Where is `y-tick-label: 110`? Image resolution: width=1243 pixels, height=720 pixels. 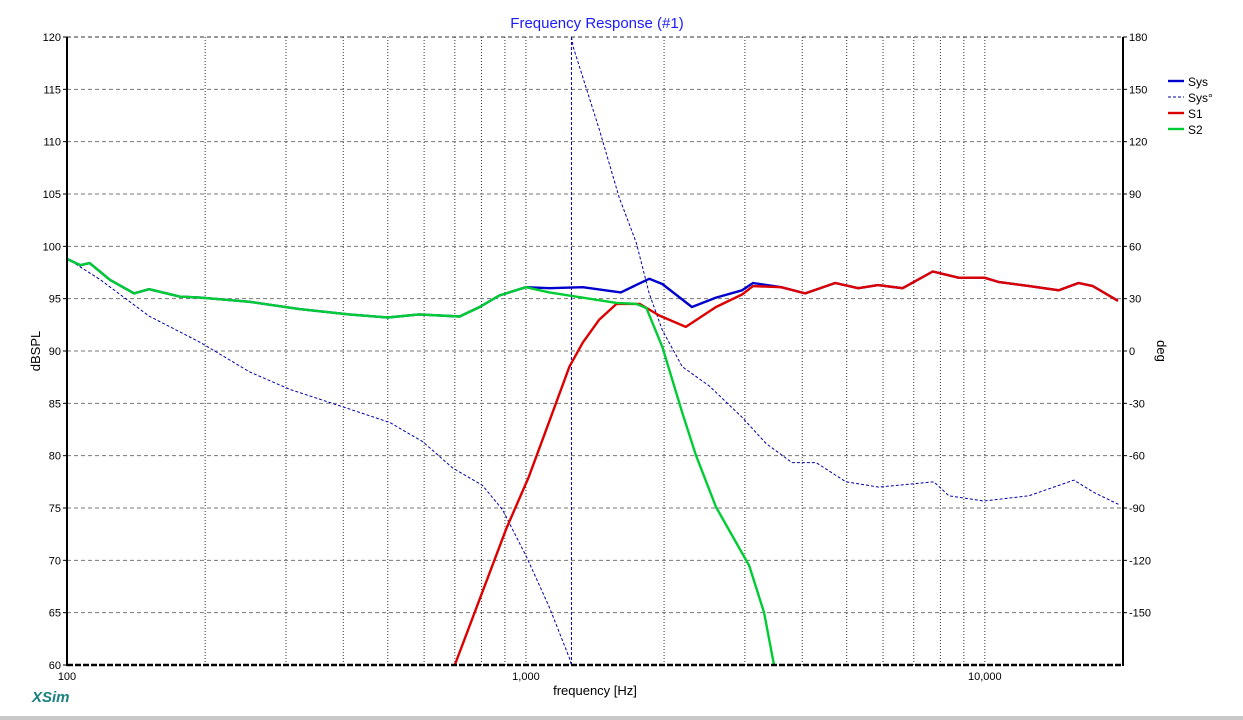 y-tick-label: 110 is located at coordinates (52, 143).